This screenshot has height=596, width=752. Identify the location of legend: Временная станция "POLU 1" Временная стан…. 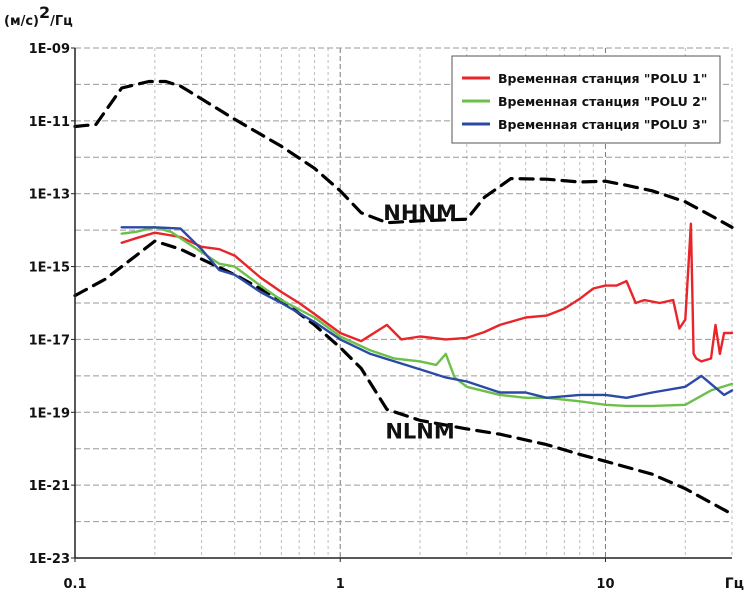
(586, 99).